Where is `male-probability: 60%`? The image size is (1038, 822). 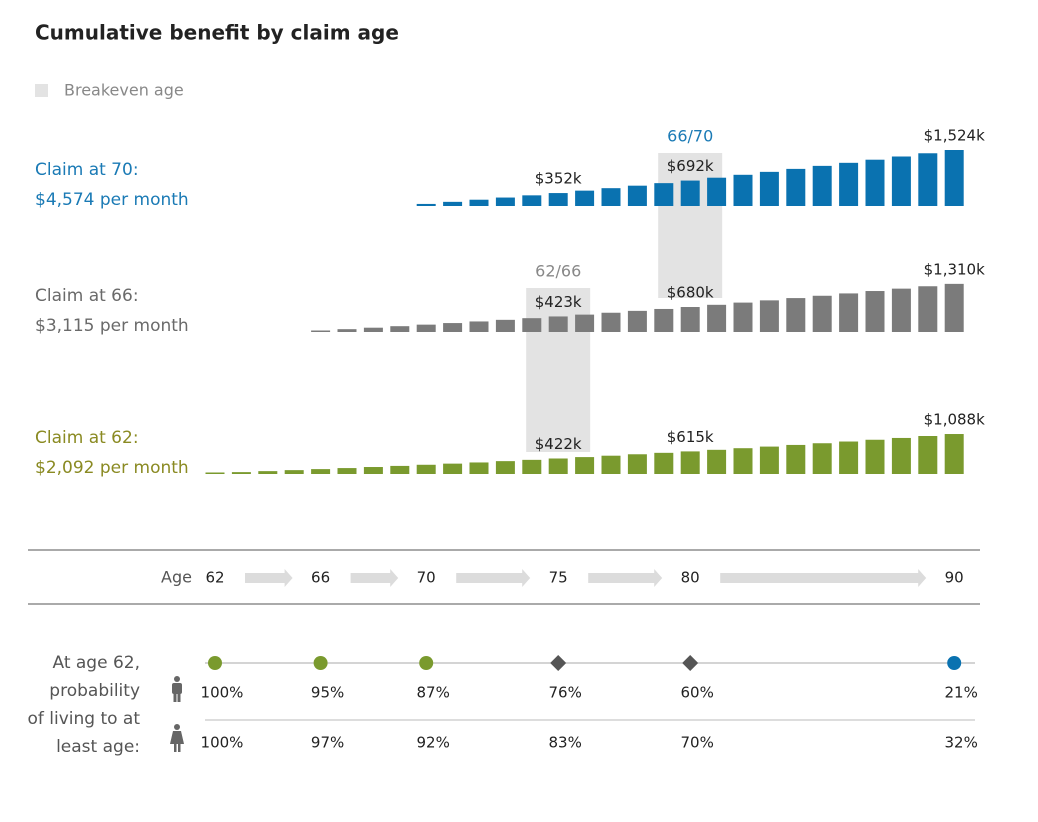
male-probability: 60% is located at coordinates (697, 693).